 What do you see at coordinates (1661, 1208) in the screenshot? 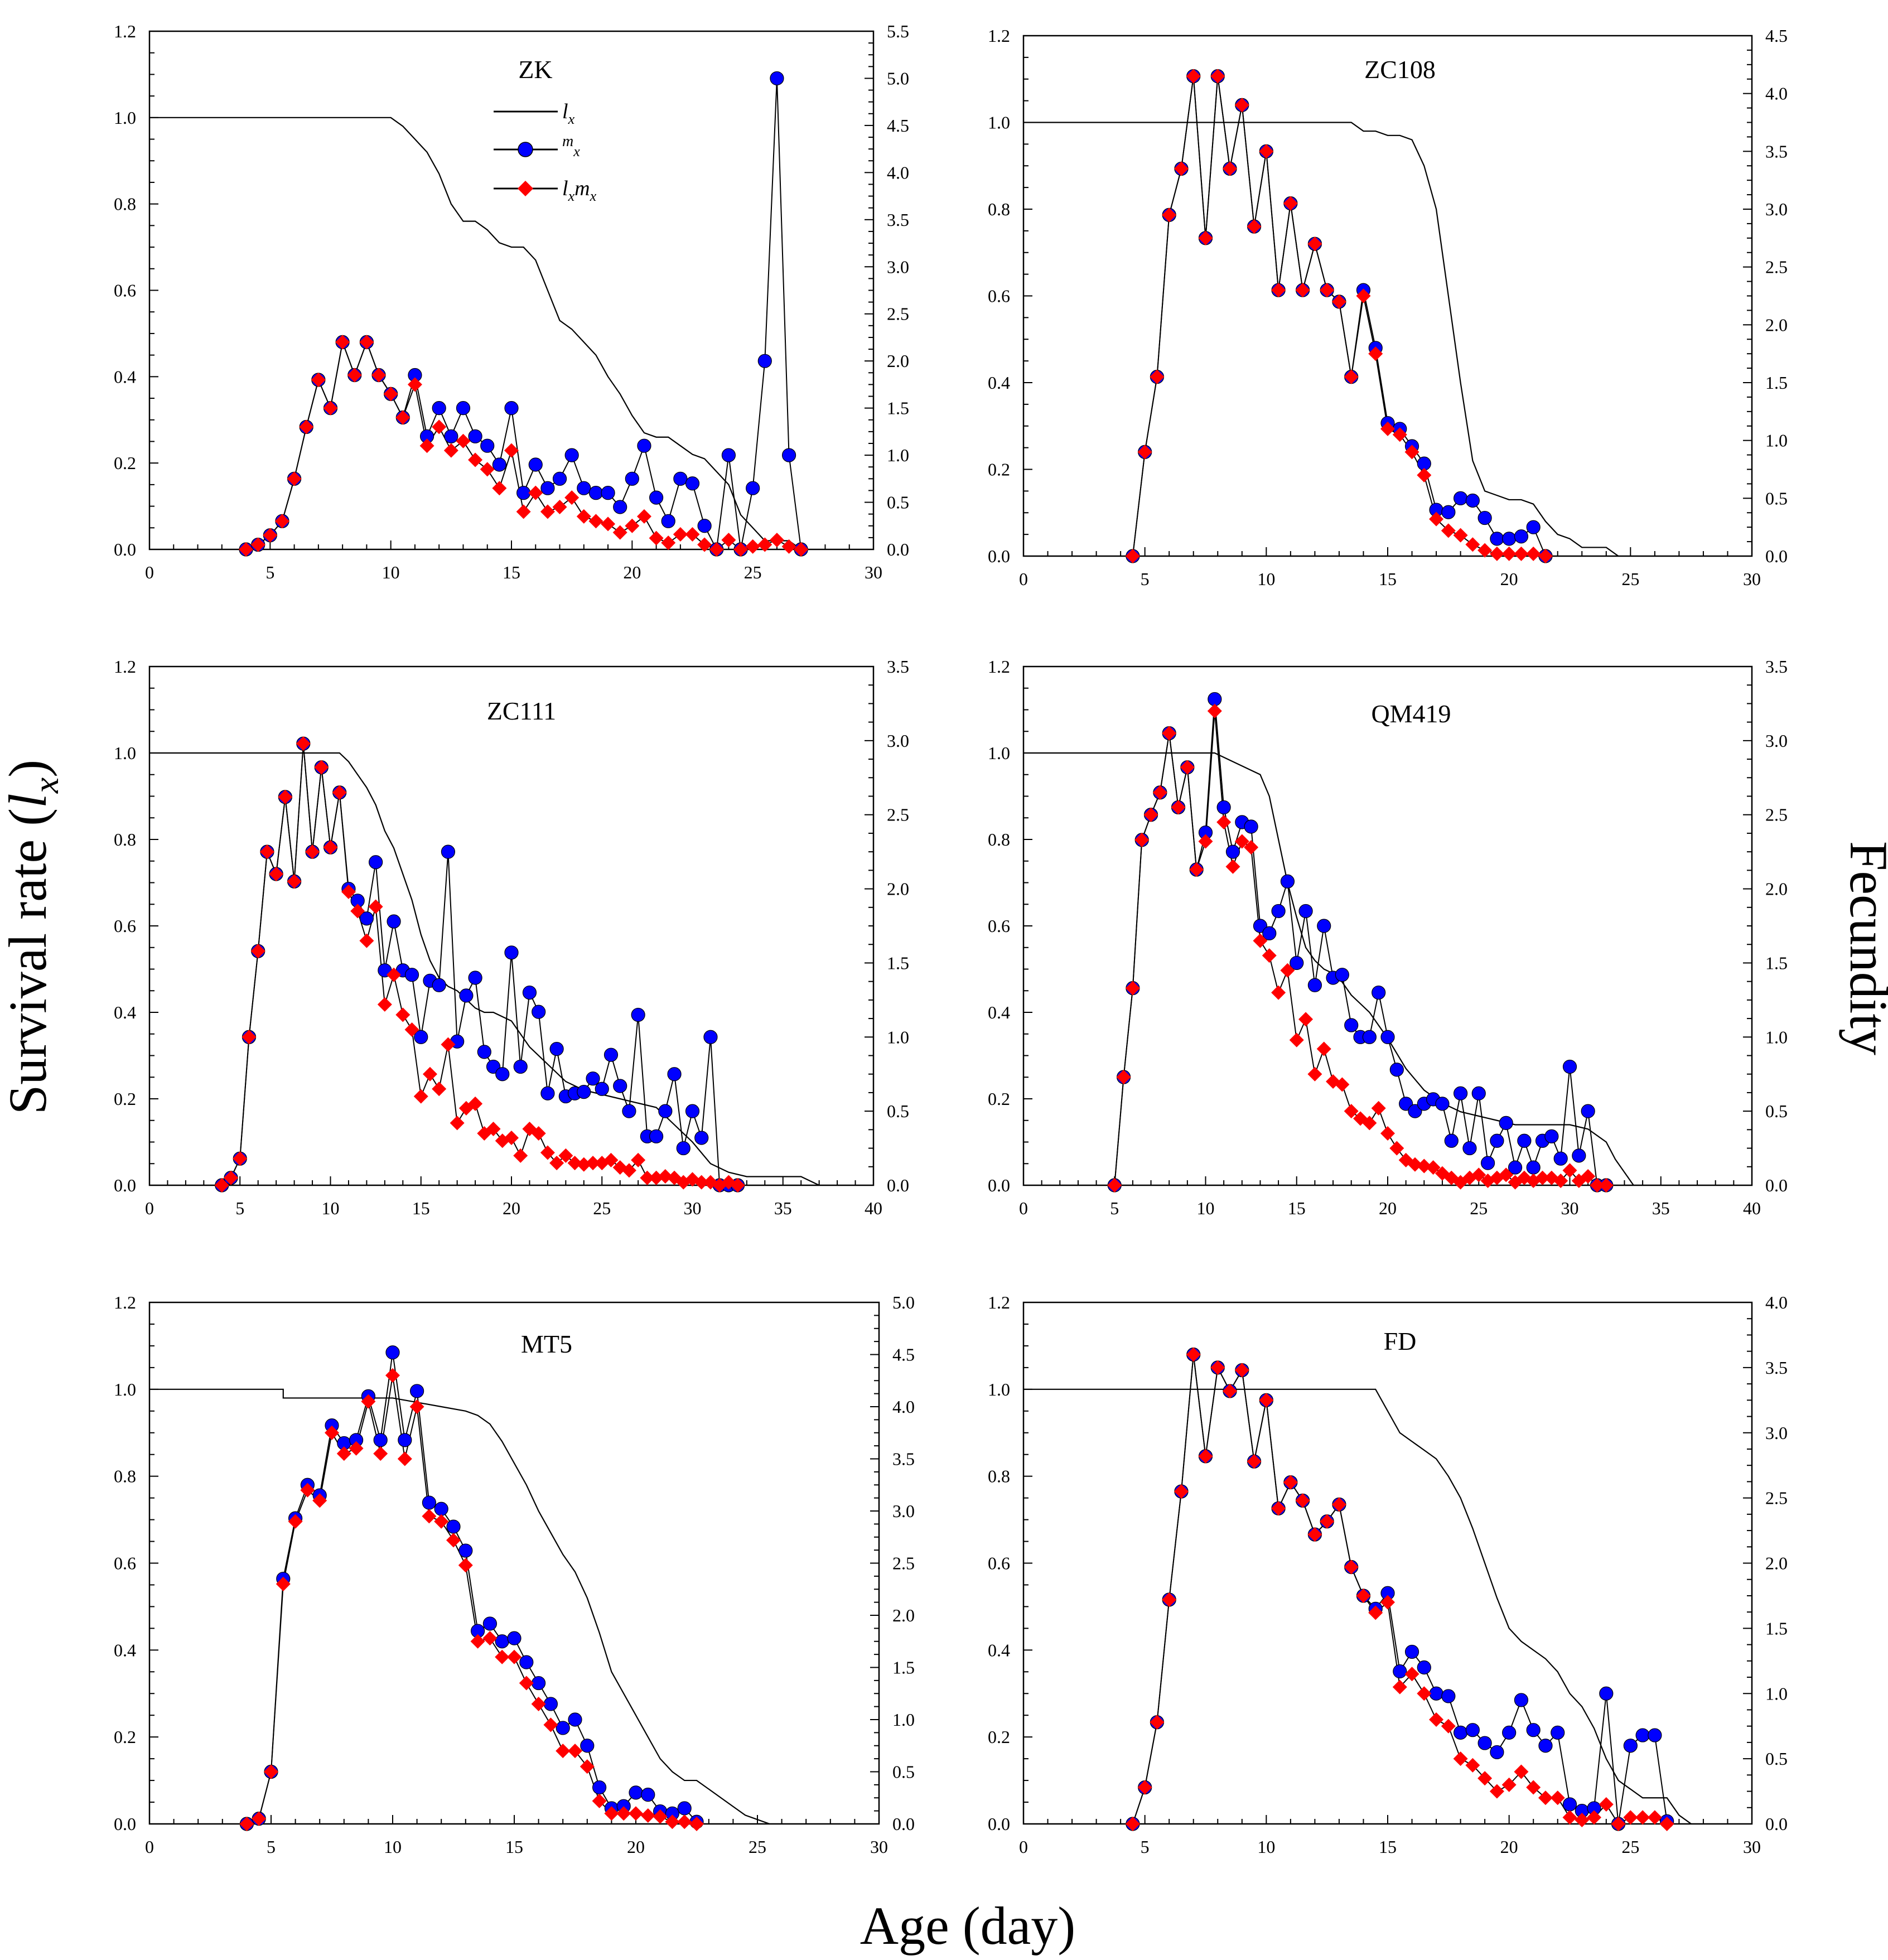
I see `x-tick-label: 35` at bounding box center [1661, 1208].